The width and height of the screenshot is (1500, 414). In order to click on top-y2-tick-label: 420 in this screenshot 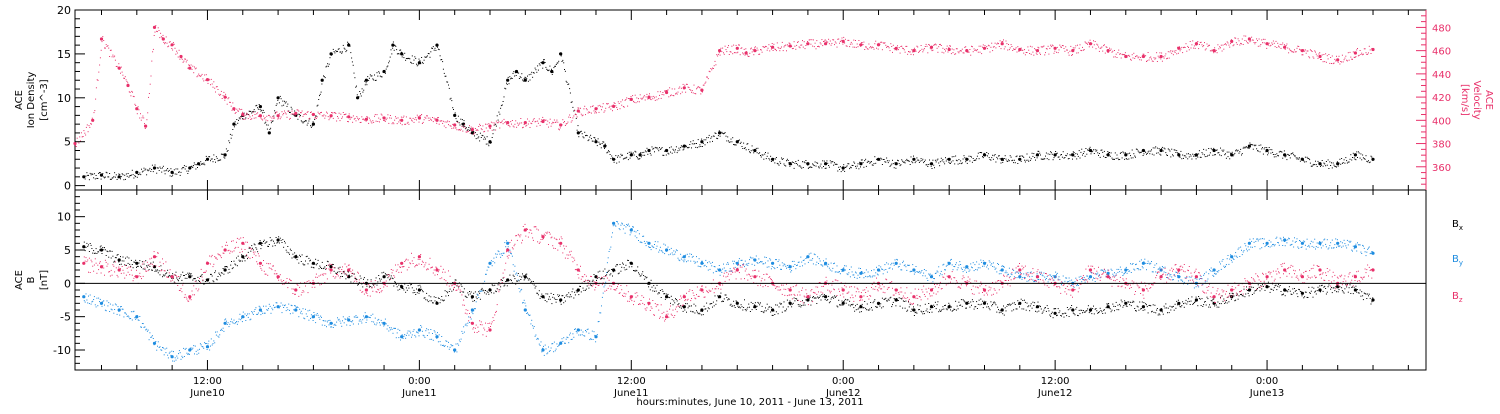, I will do `click(1441, 98)`.